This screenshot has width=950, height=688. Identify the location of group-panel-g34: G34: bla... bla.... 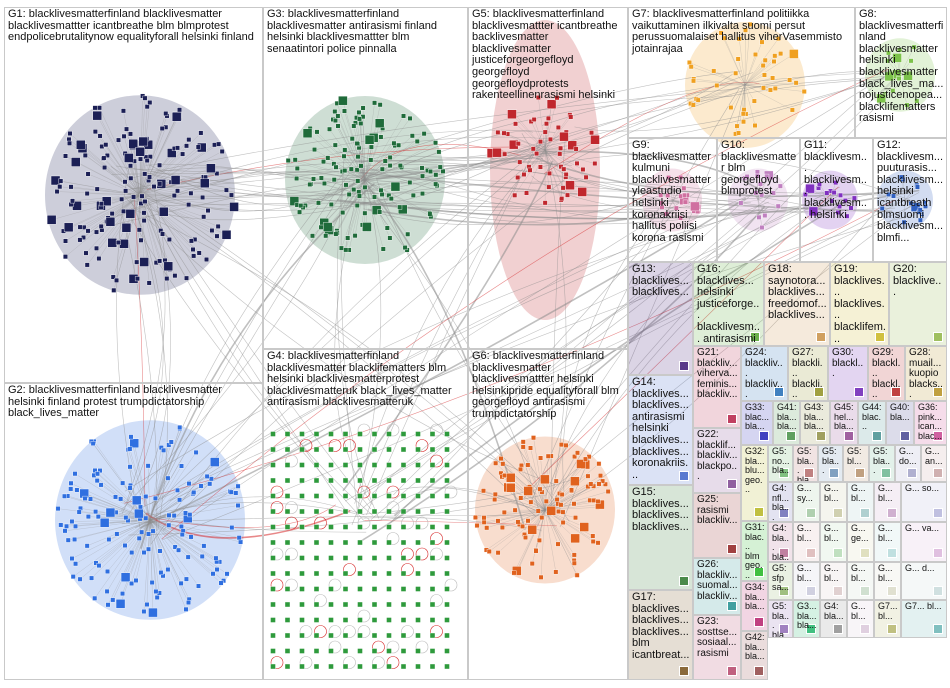
(754, 606).